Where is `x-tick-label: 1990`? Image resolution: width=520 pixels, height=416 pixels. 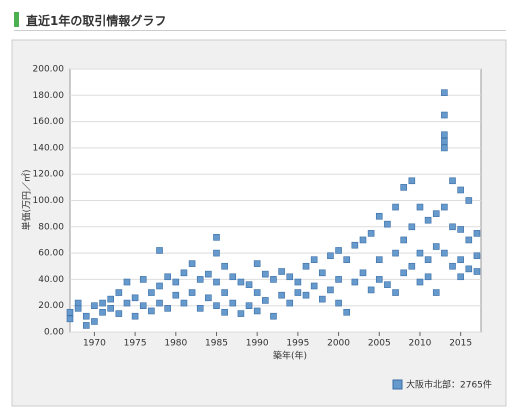 x-tick-label: 1990 is located at coordinates (257, 344).